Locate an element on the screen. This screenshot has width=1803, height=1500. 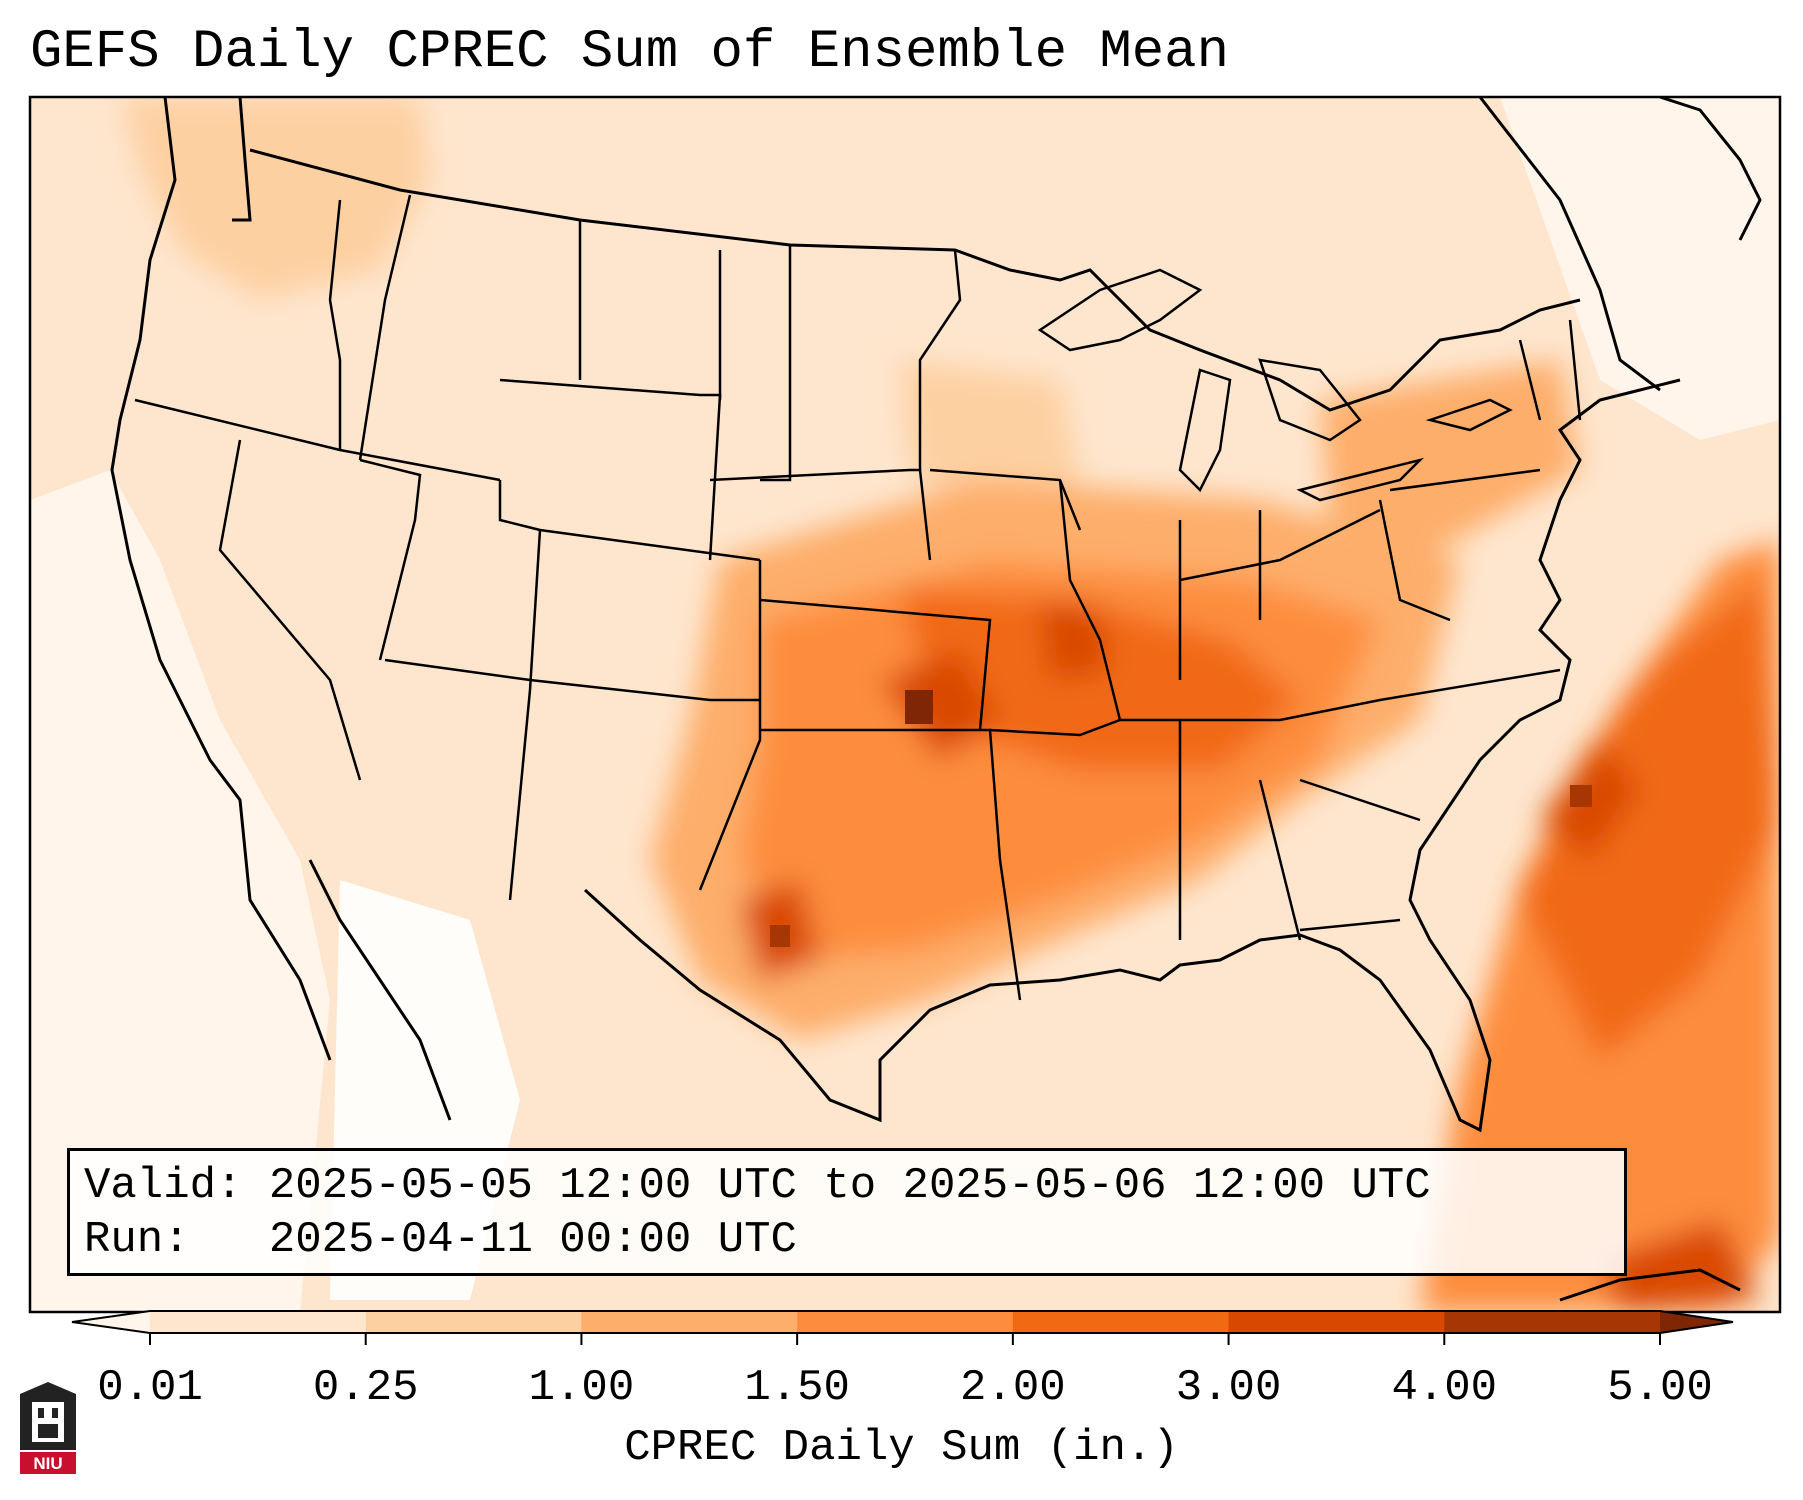
precip-area-caribbean is located at coordinates (1680, 1266).